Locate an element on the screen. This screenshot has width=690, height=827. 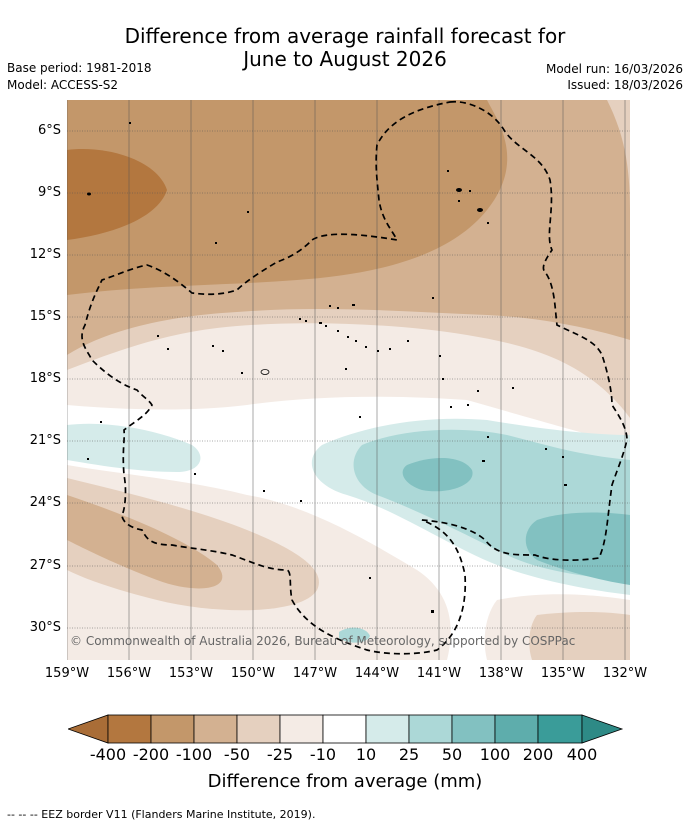
issued-date: Issued: 18/03/2026 is located at coordinates (625, 85).